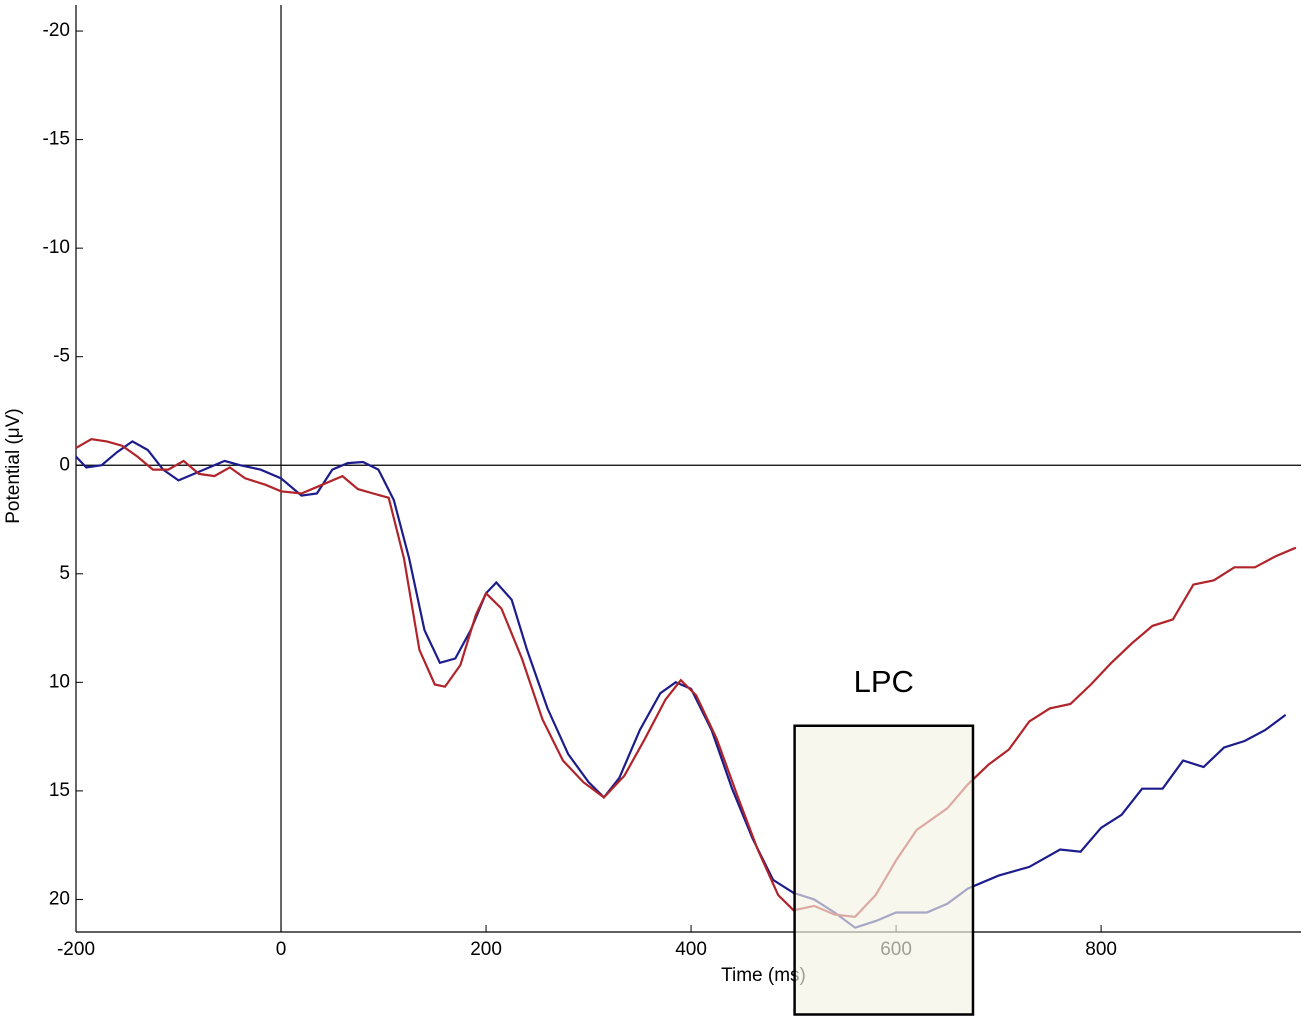  What do you see at coordinates (61, 356) in the screenshot?
I see `y-tick-label: -5` at bounding box center [61, 356].